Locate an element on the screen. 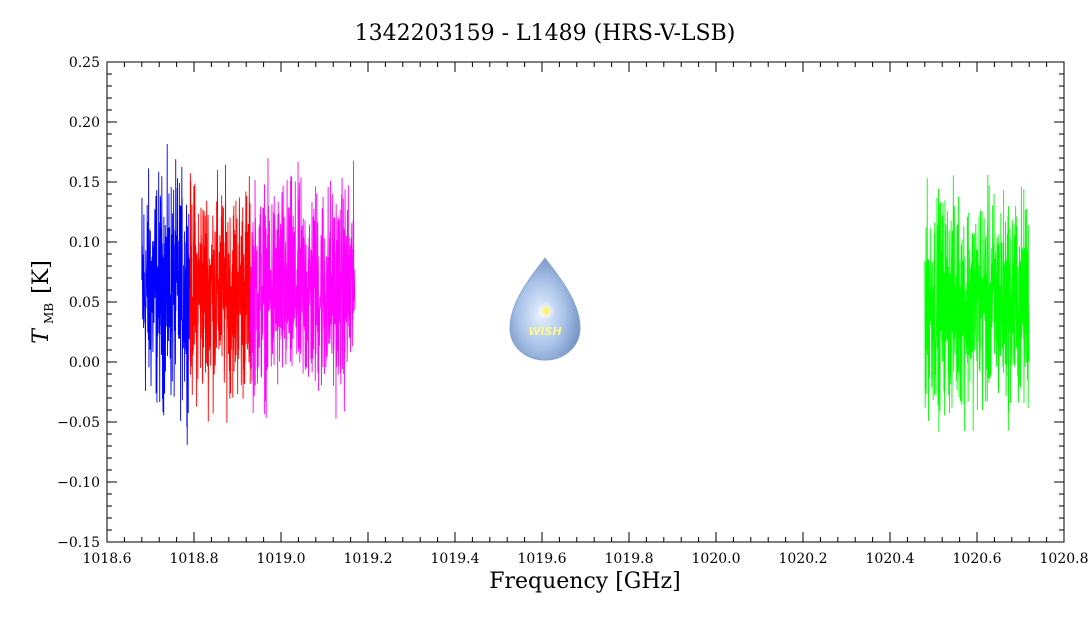 Image resolution: width=1090 pixels, height=618 pixels. x-tick-label: 1019.2 is located at coordinates (368, 559).